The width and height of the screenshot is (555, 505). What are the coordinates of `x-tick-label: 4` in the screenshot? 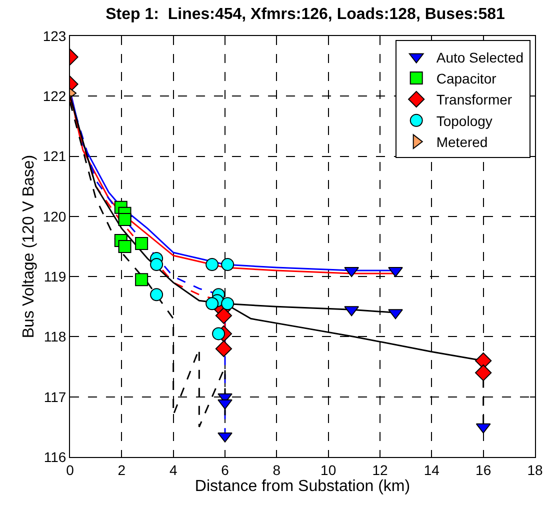 It's located at (173, 470).